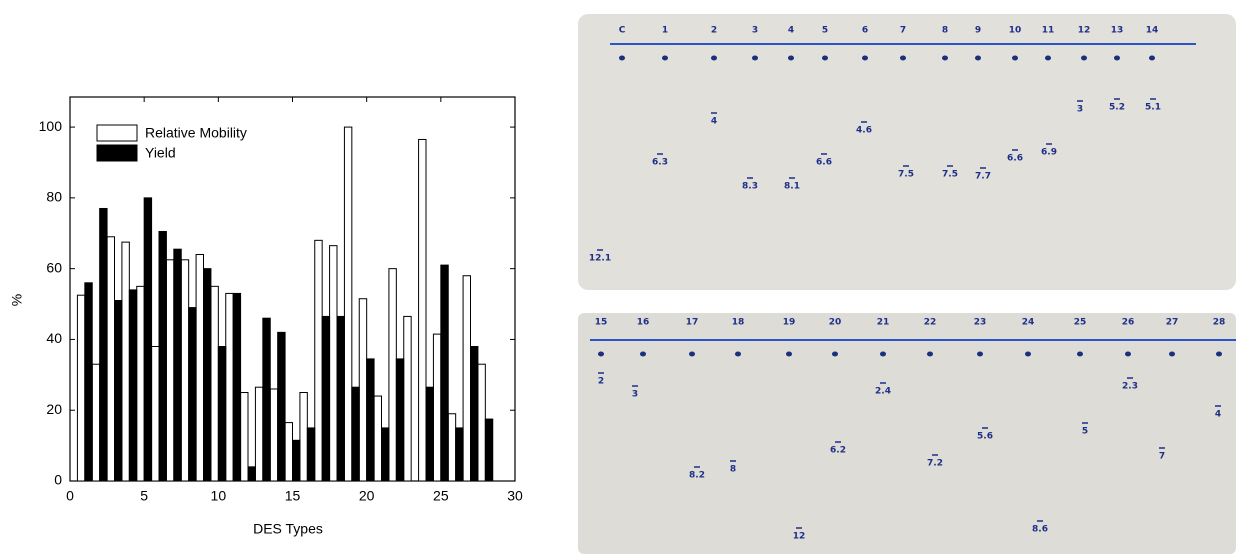 This screenshot has height=559, width=1236. Describe the element at coordinates (160, 153) in the screenshot. I see `legend-label: Yield` at that location.